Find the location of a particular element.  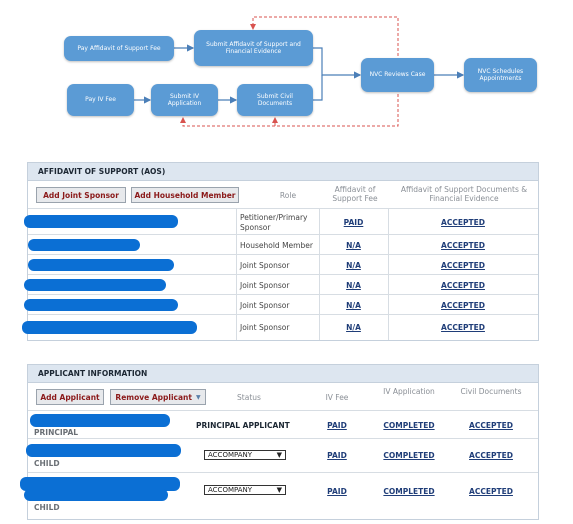

applicant-col-civil: Civil Documents is located at coordinates (491, 391).